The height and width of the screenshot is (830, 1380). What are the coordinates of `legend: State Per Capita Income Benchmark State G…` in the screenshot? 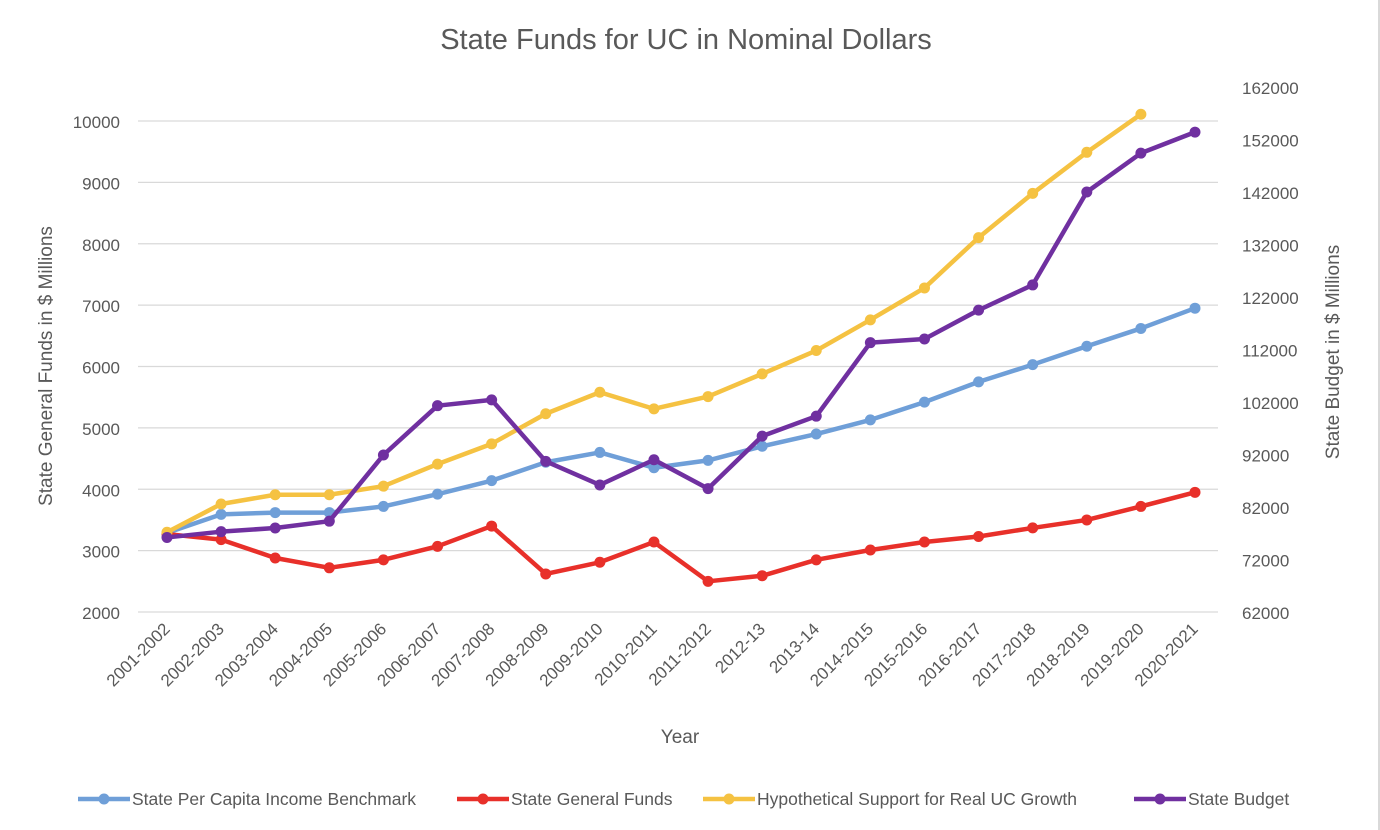 It's located at (683, 799).